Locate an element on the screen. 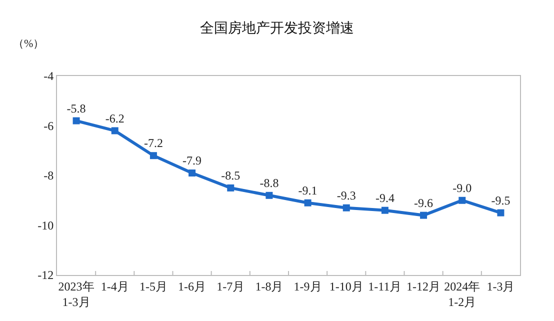  x-tick-label: 1-7月 is located at coordinates (230, 286).